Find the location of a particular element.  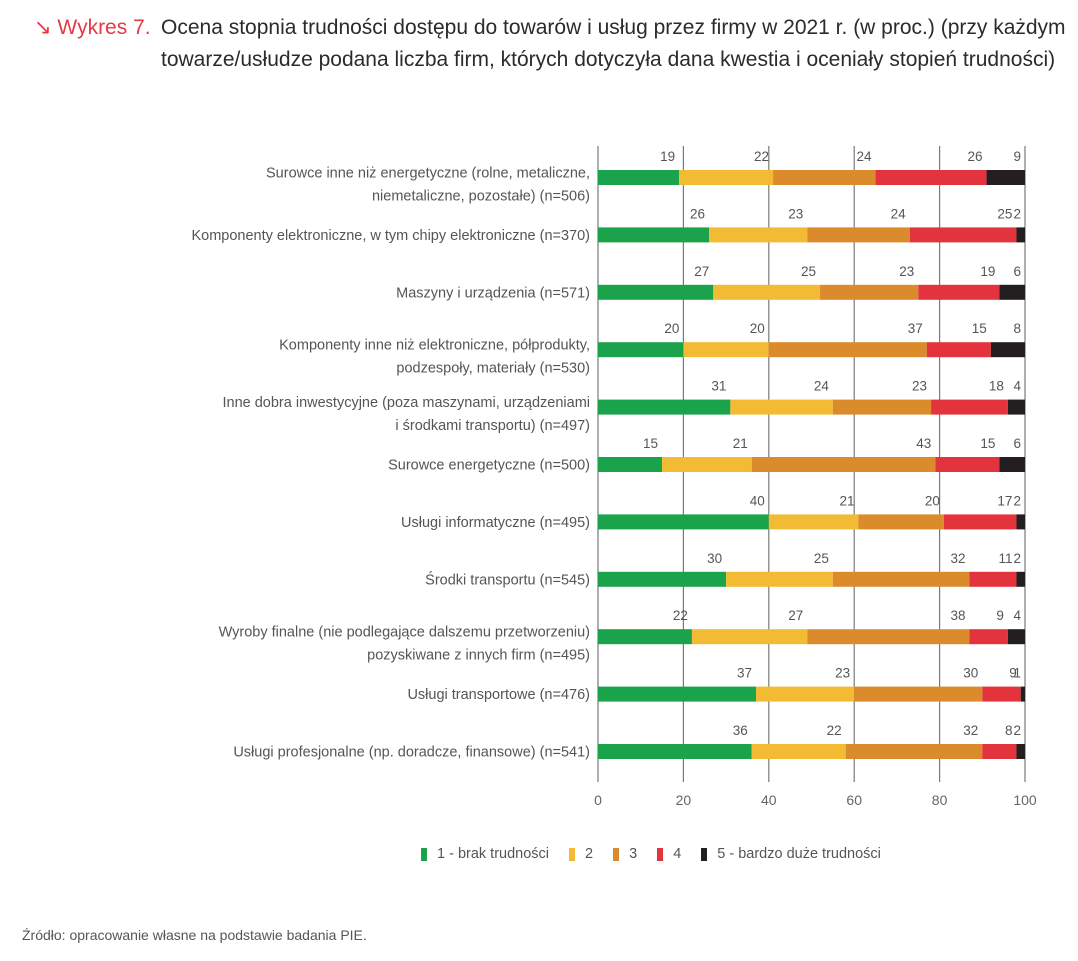

legend-label: 3 is located at coordinates (633, 854).